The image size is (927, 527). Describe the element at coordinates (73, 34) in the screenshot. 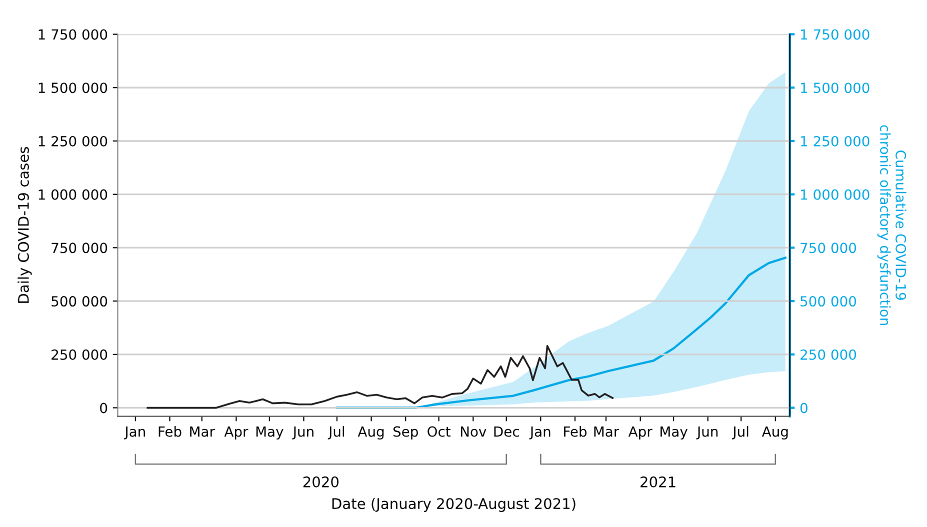

I see `y-tick-label: 1 750 000` at that location.